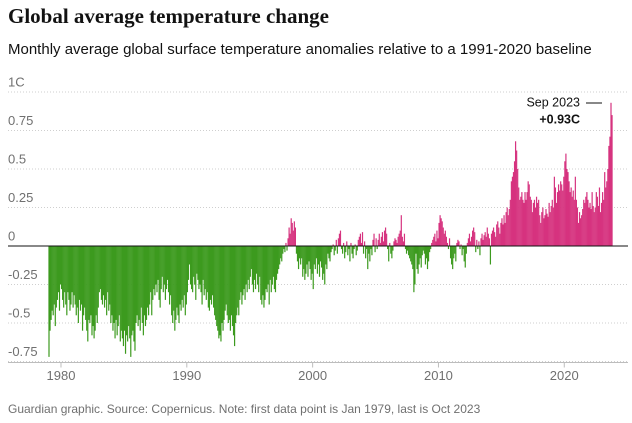  Describe the element at coordinates (564, 375) in the screenshot. I see `x-tick-label: 2020` at that location.